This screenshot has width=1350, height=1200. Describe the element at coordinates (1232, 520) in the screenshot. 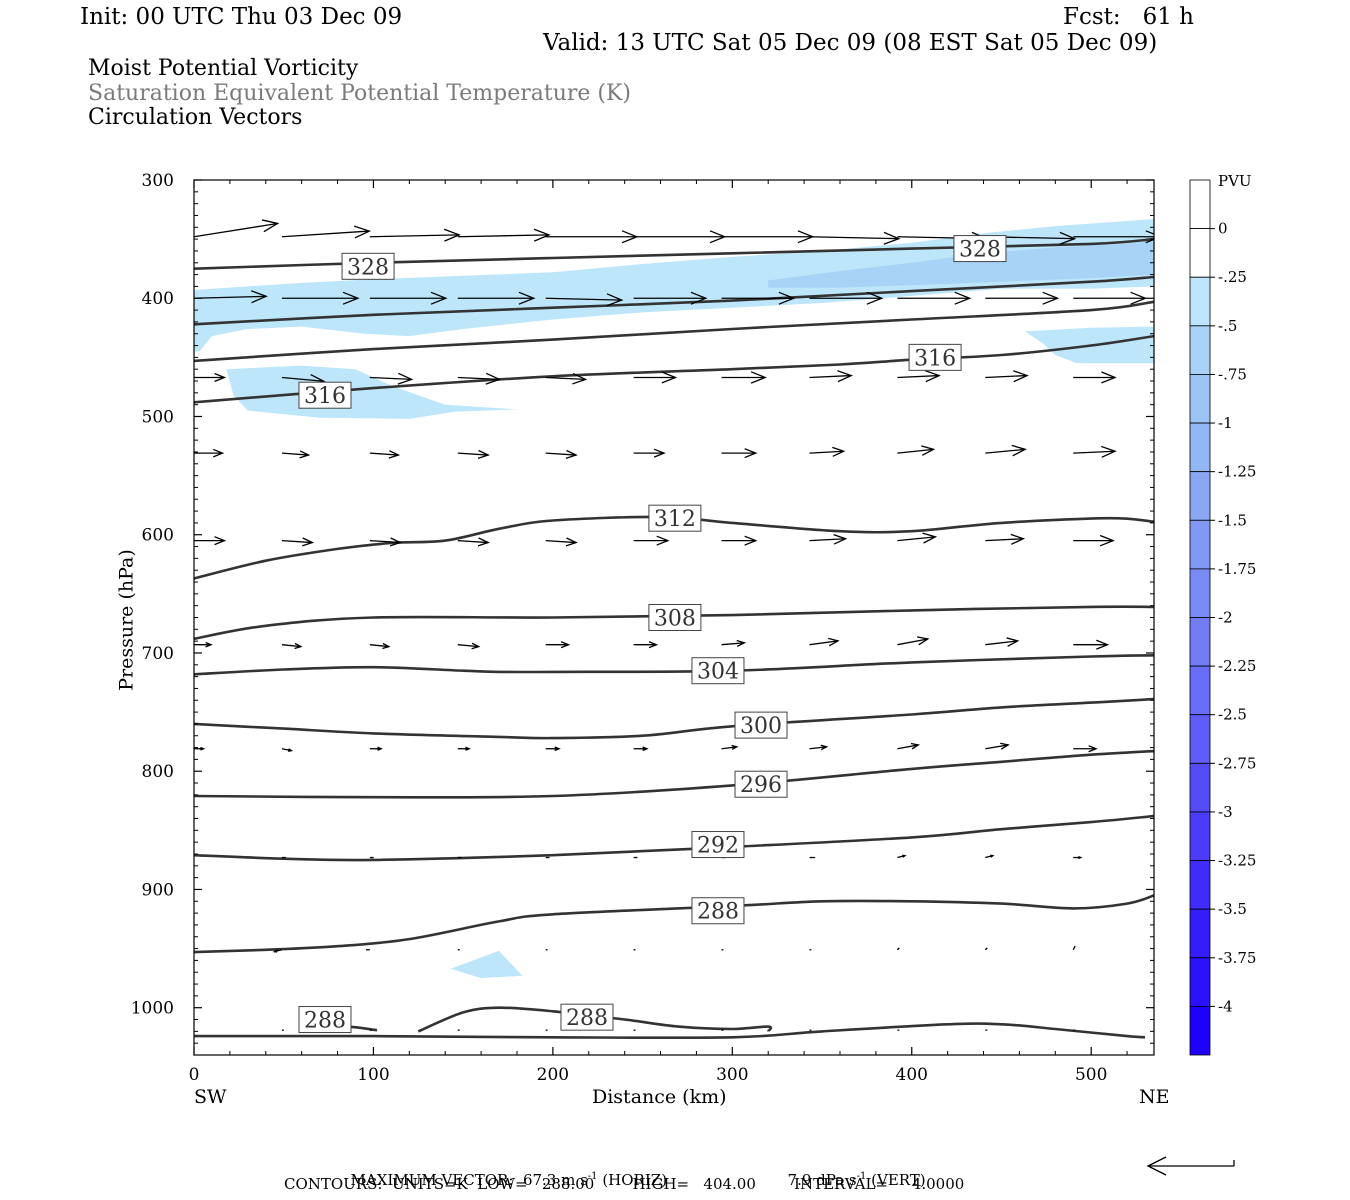

I see `colorbar-label: -1.5` at that location.